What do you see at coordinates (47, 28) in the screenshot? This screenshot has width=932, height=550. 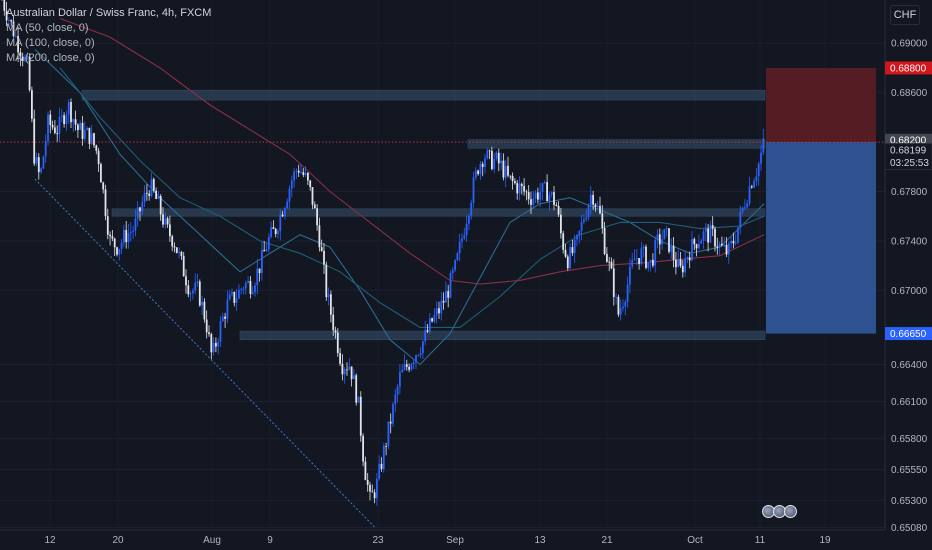 I see `ma-50-label: MA (50, close, 0)` at bounding box center [47, 28].